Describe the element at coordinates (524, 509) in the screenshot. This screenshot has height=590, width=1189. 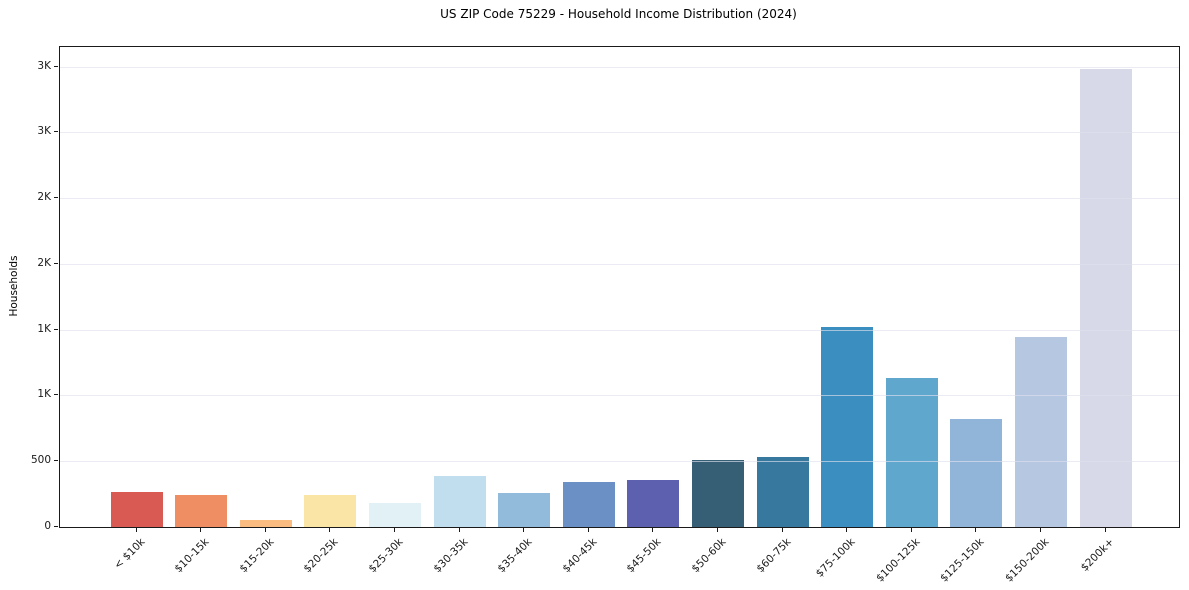
I see `bar-$35-40k` at that location.